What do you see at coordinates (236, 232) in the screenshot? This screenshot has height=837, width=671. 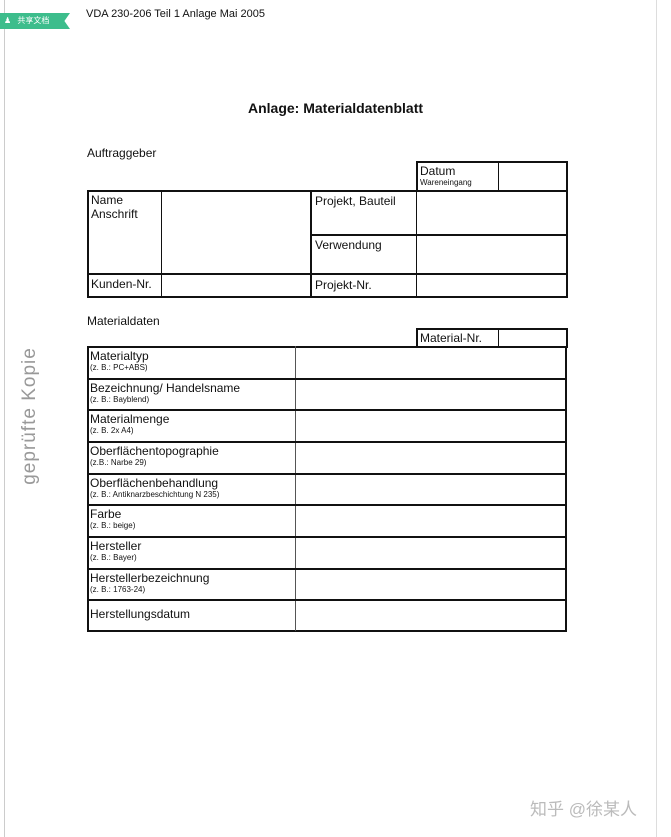 I see `name-field` at bounding box center [236, 232].